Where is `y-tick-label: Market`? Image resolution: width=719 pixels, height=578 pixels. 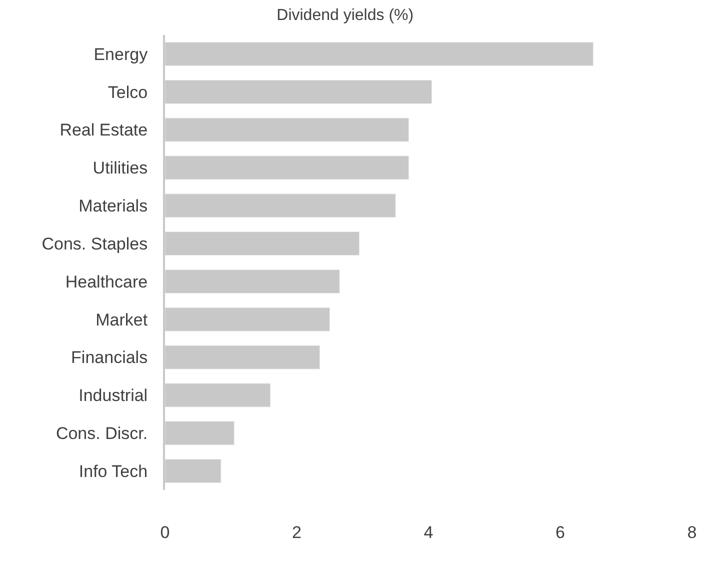
y-tick-label: Market is located at coordinates (122, 320).